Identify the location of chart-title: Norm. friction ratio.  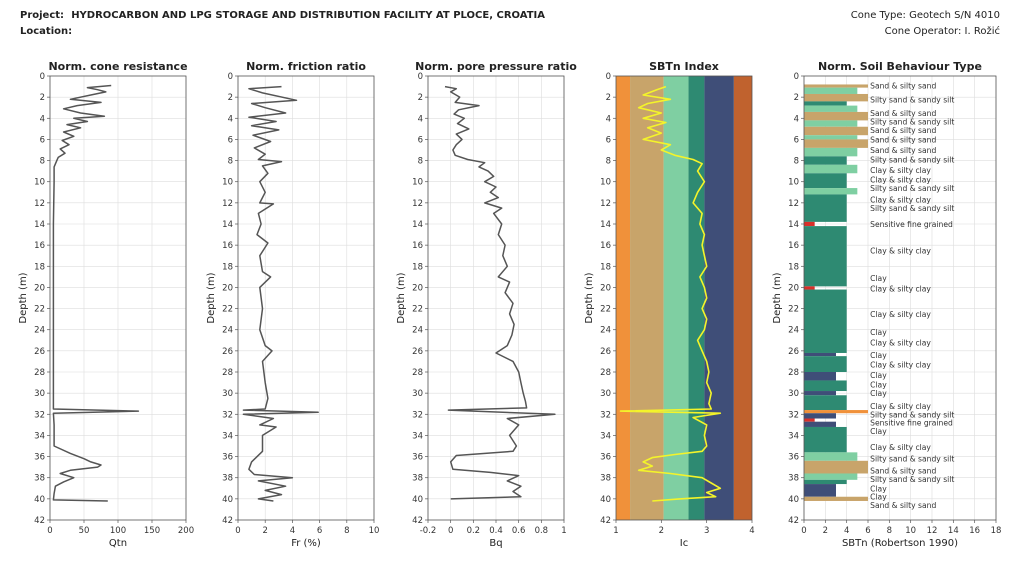
(306, 66).